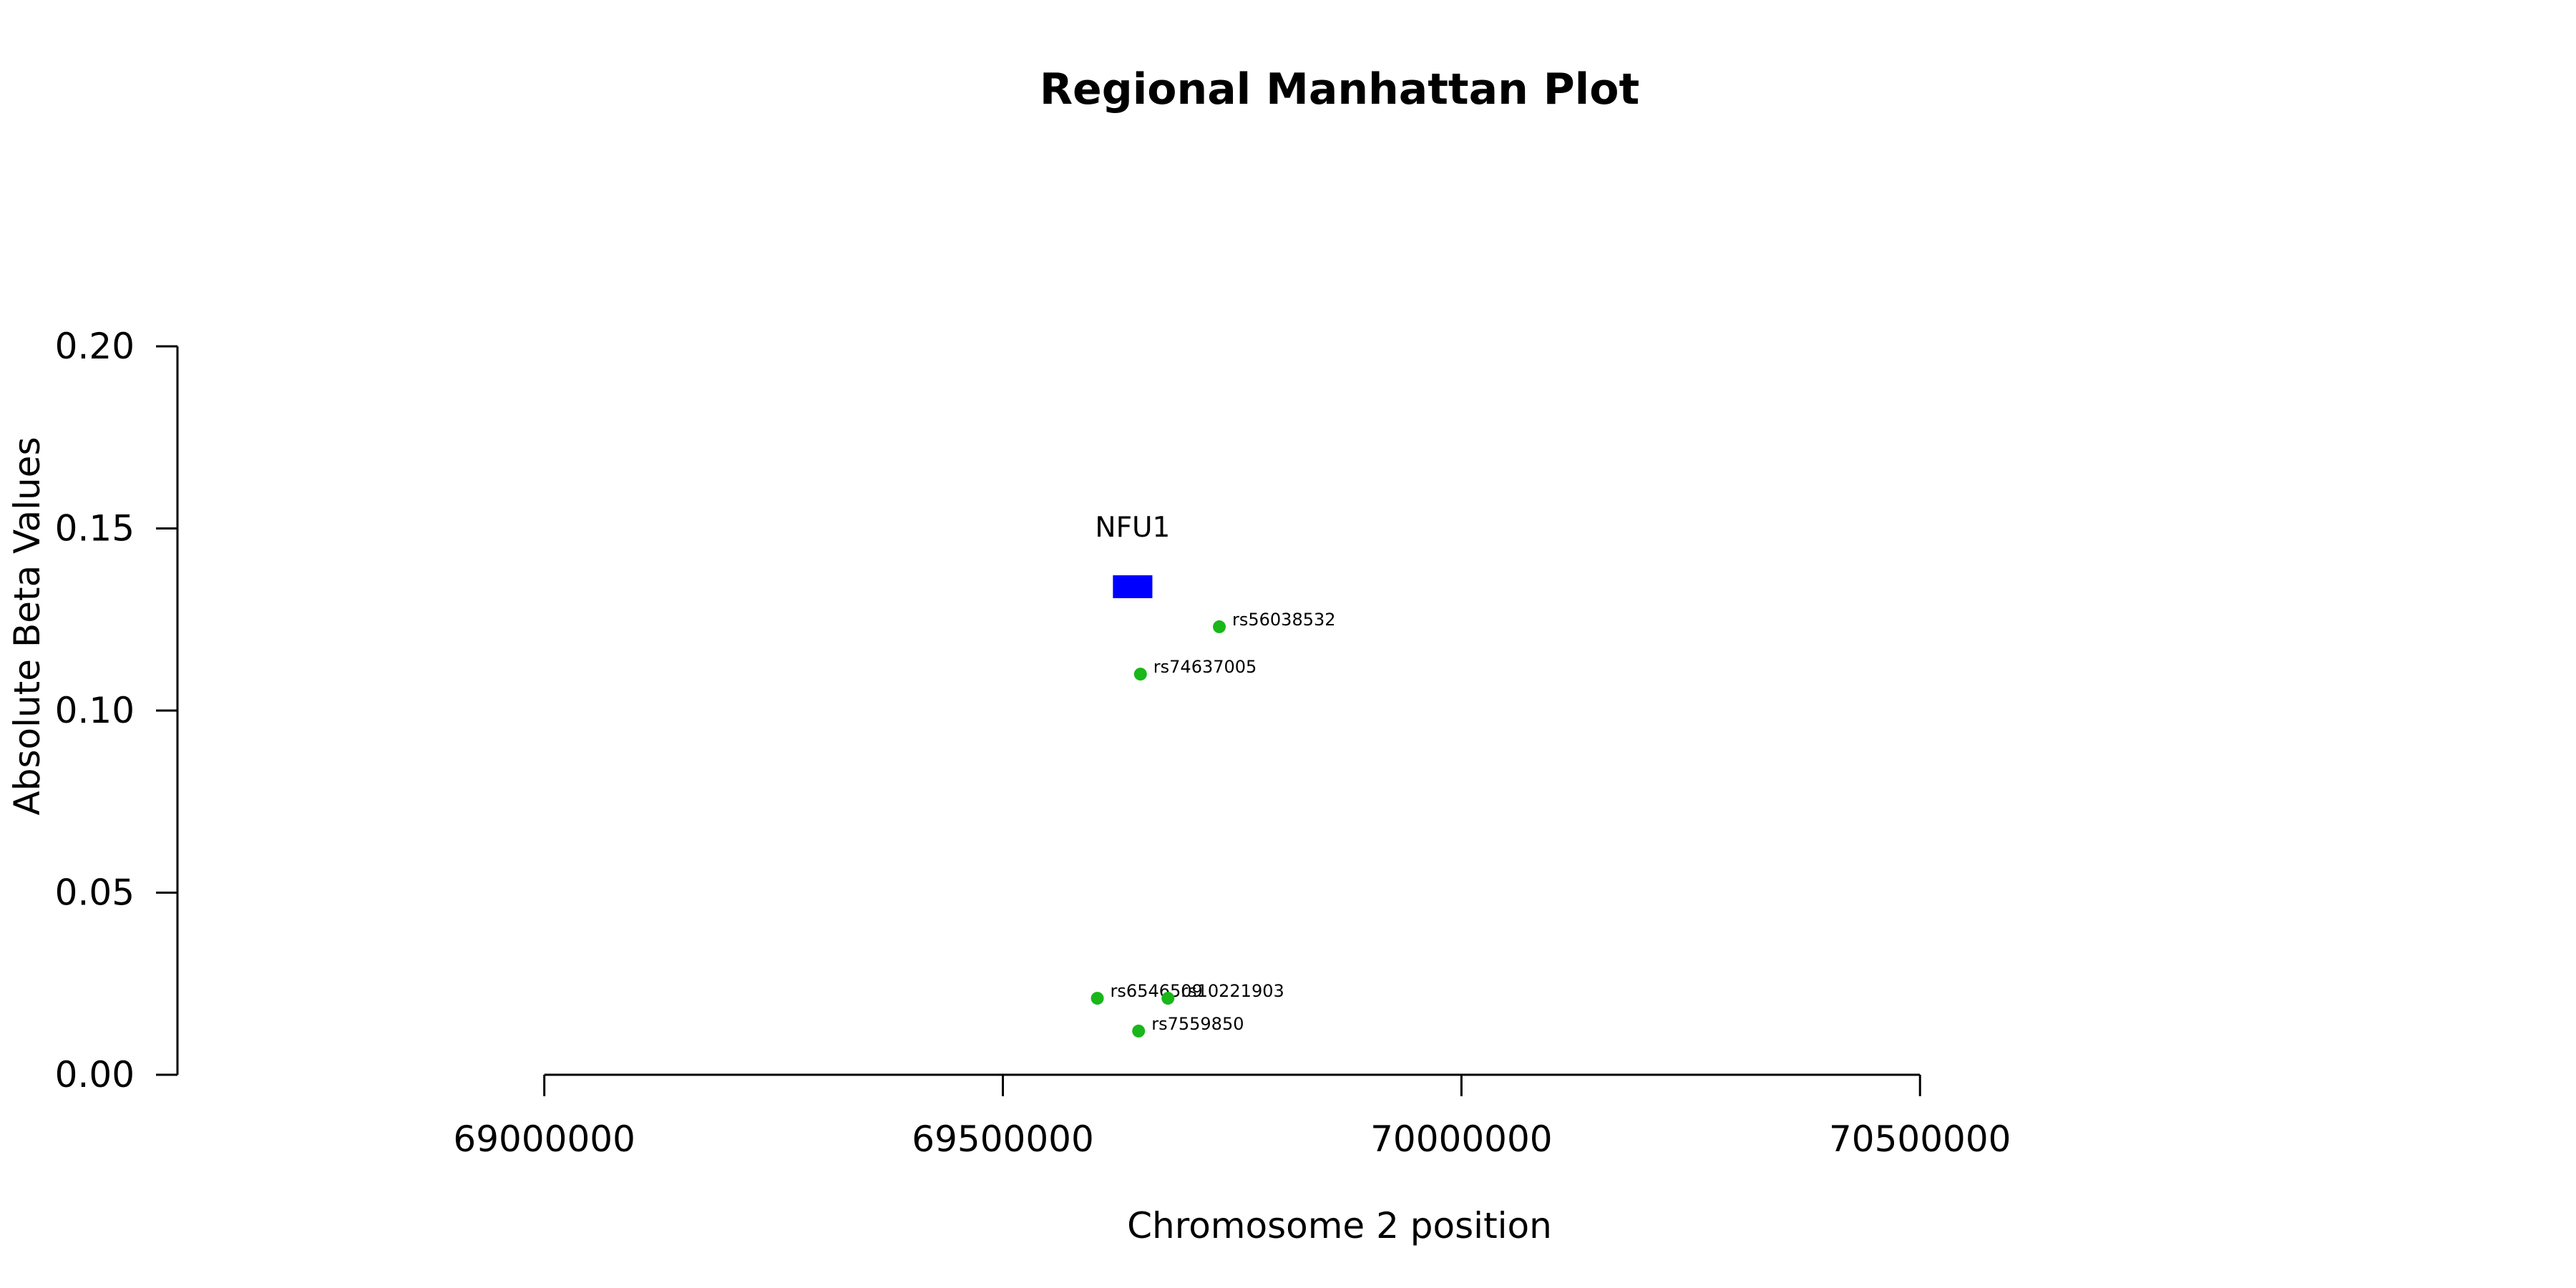 The height and width of the screenshot is (1288, 2576). What do you see at coordinates (1232, 991) in the screenshot?
I see `snp-label: rs10221903` at bounding box center [1232, 991].